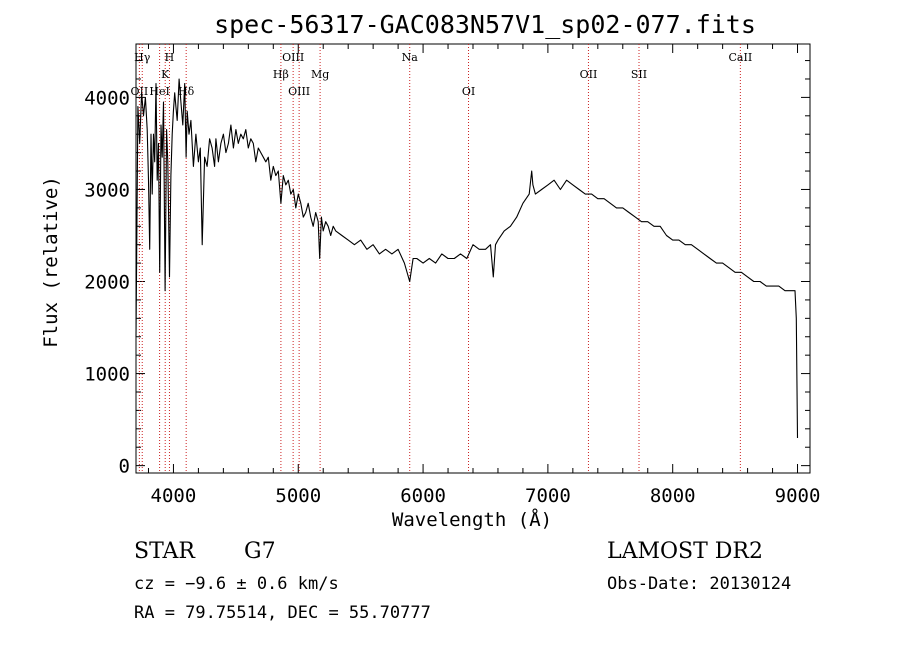 The height and width of the screenshot is (649, 900). Describe the element at coordinates (281, 74) in the screenshot. I see `line-marker-label: Hβ` at that location.